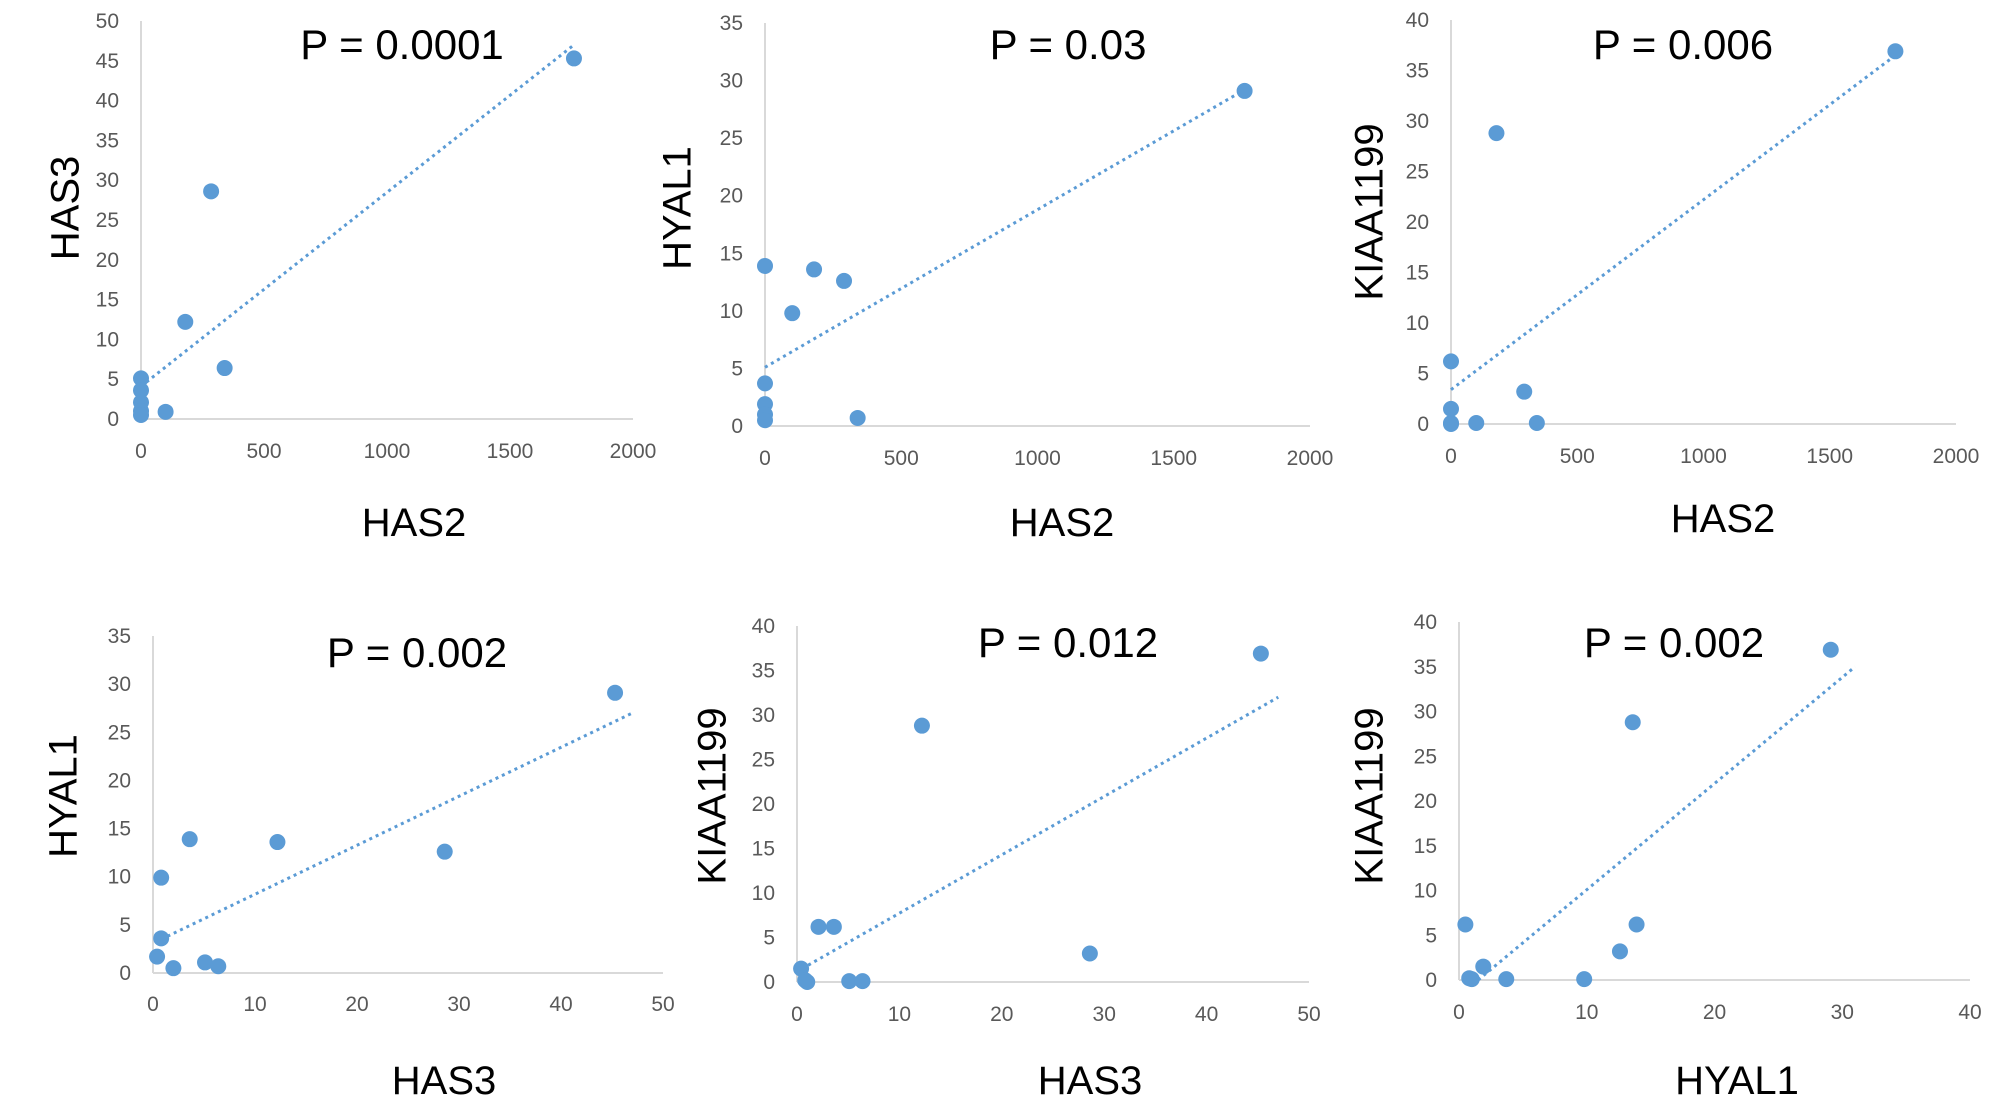 This screenshot has height=1104, width=2000. Describe the element at coordinates (107, 61) in the screenshot. I see `y-tick-label: 45` at that location.